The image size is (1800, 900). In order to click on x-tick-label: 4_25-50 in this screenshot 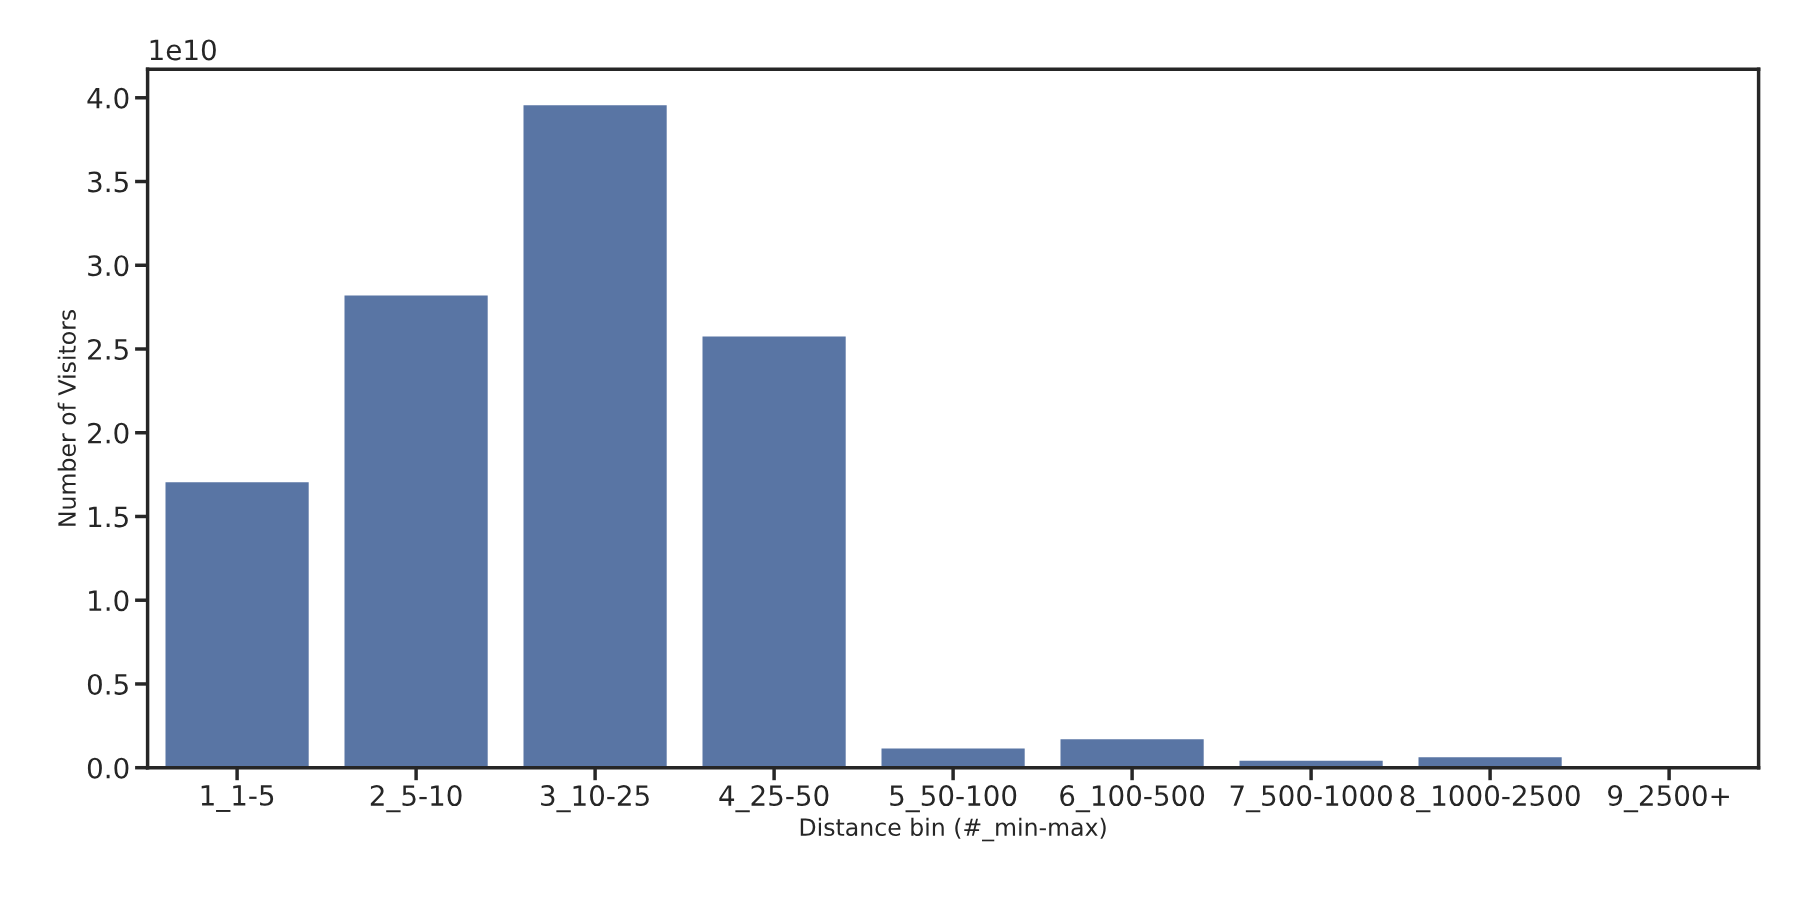, I will do `click(774, 799)`.